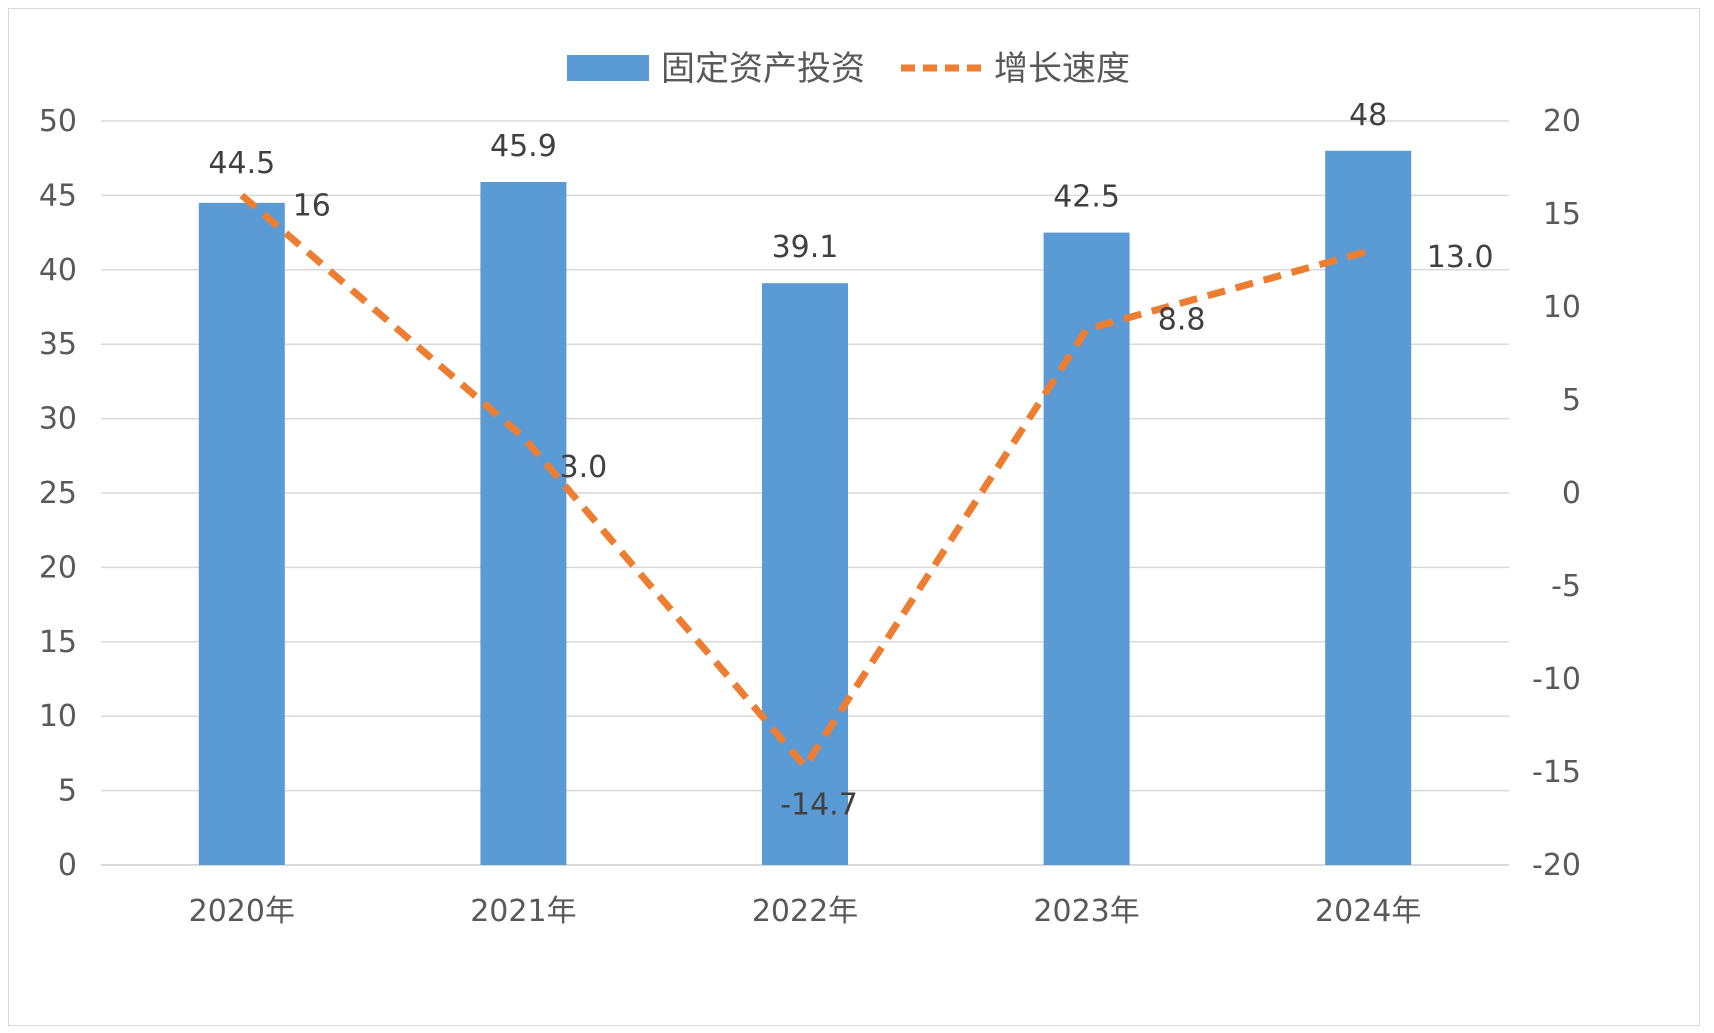 Image resolution: width=1714 pixels, height=1033 pixels. What do you see at coordinates (58, 716) in the screenshot?
I see `left-tick-label: 10` at bounding box center [58, 716].